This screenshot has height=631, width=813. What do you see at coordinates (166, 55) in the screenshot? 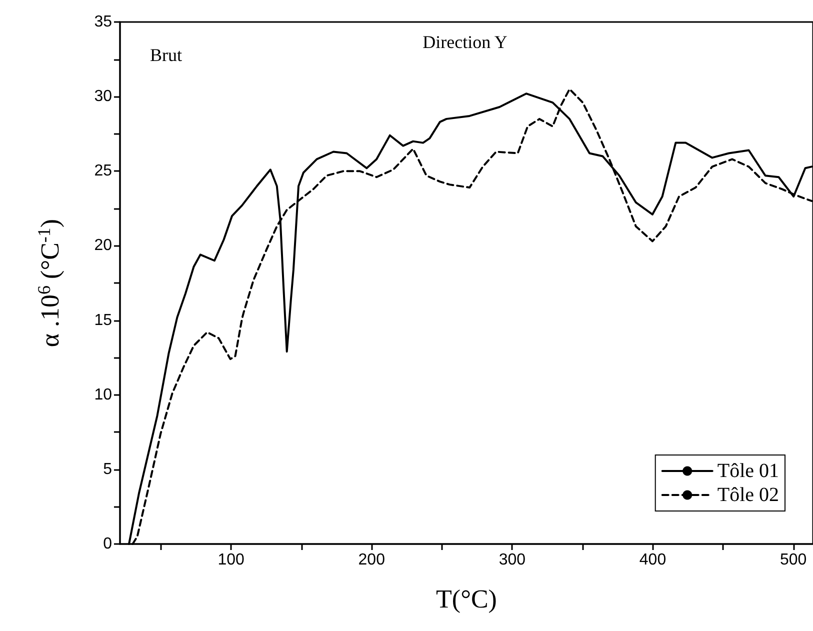
I see `annotation: Brut` at bounding box center [166, 55].